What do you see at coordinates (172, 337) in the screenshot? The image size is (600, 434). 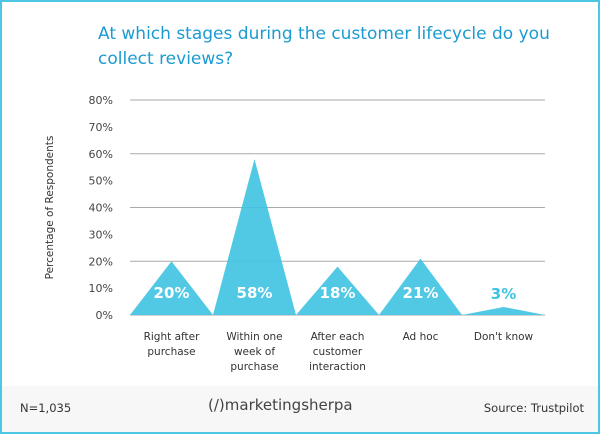 I see `x-tick-label: Right after` at bounding box center [172, 337].